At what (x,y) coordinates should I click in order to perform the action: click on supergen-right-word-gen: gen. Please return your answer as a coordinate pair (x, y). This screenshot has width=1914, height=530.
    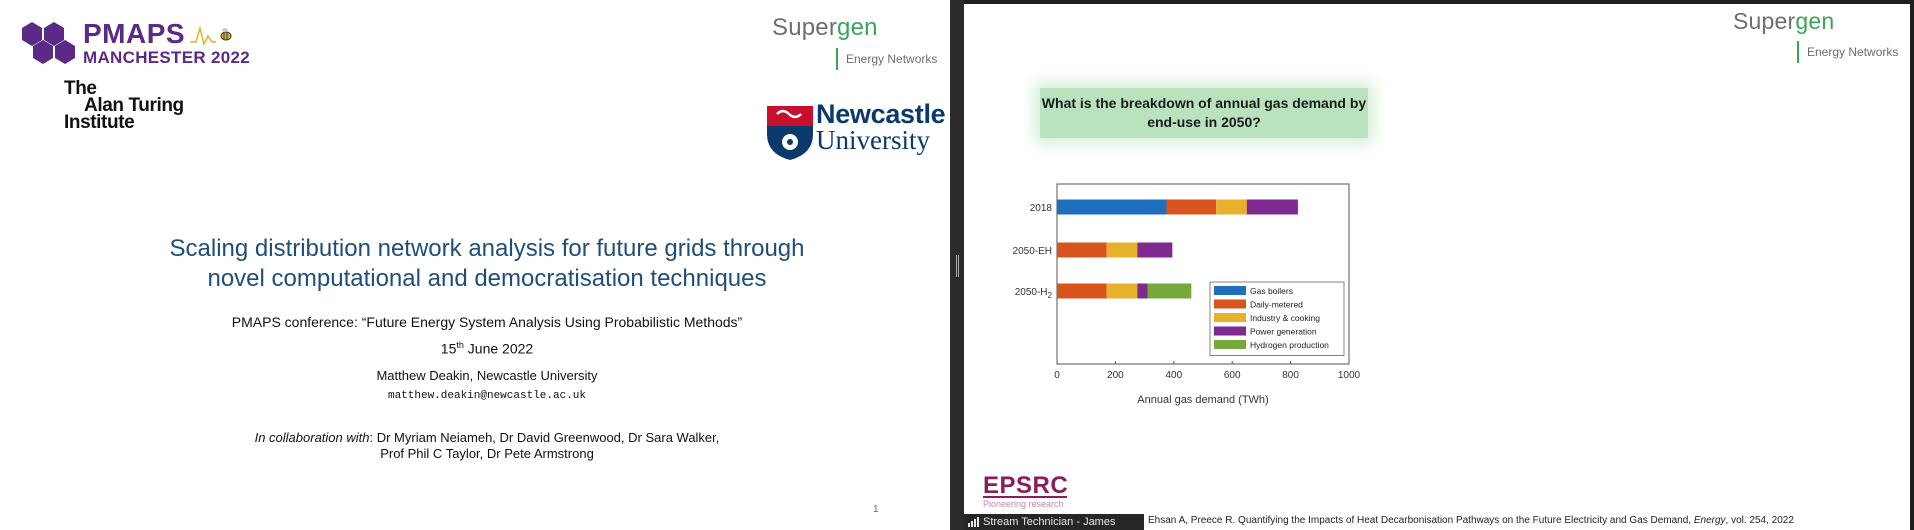
    Looking at the image, I should click on (1815, 21).